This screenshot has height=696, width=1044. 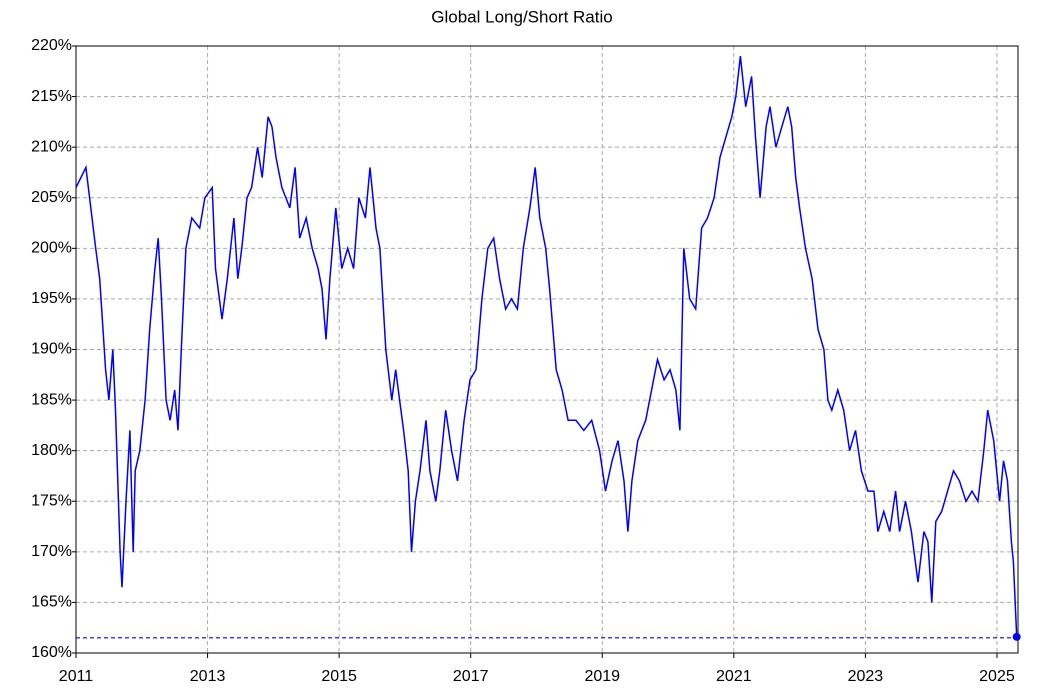 I want to click on chart-title: Global Long/Short Ratio, so click(x=521, y=16).